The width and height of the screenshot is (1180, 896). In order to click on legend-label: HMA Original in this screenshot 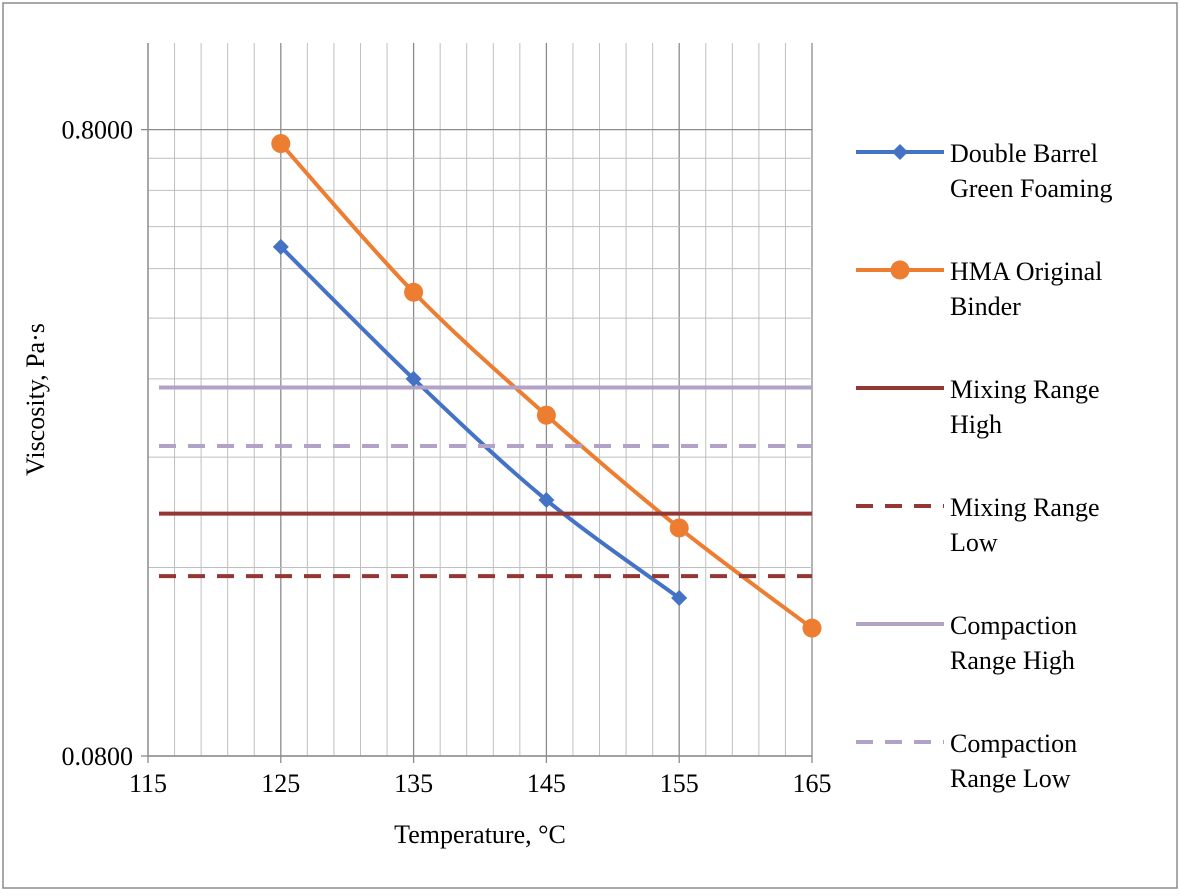, I will do `click(1026, 271)`.